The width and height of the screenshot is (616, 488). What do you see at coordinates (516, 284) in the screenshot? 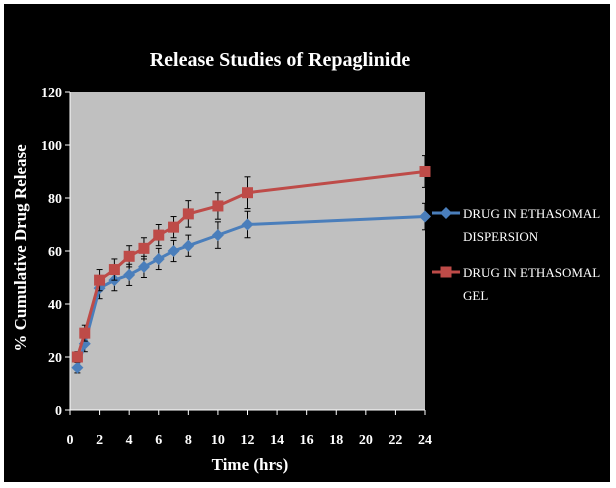
I see `legend-item: DRUG IN ETHASOMAL GEL` at bounding box center [516, 284].